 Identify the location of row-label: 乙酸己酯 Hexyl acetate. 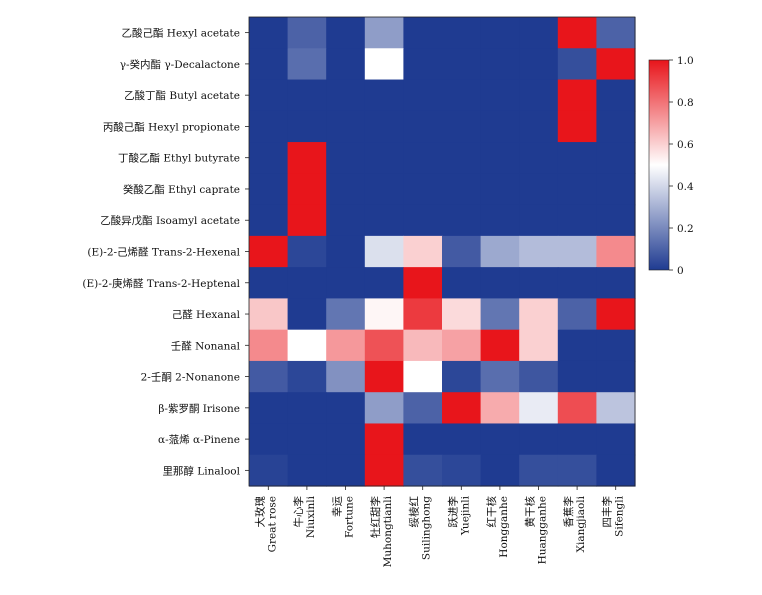
(180, 33).